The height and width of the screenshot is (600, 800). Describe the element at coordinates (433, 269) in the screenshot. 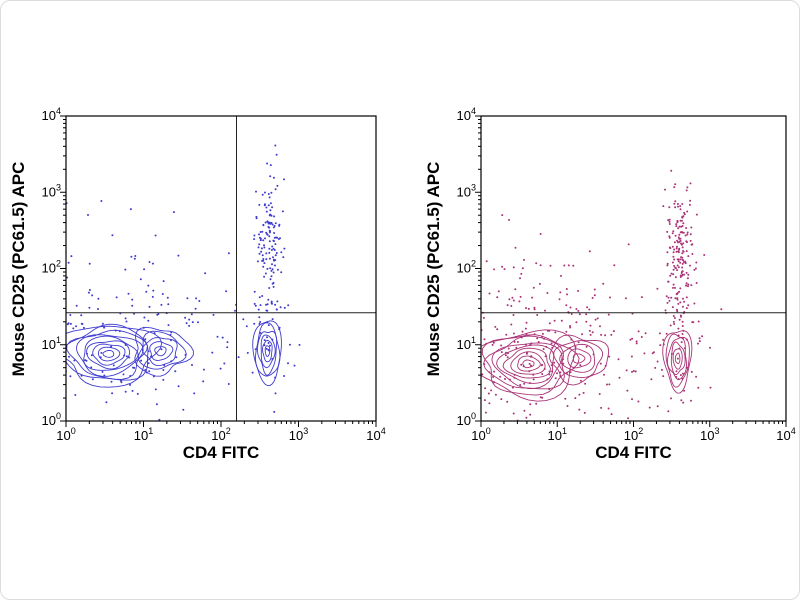

I see `y-axis-label-right: Mouse CD25 (PC61.5) APC` at that location.